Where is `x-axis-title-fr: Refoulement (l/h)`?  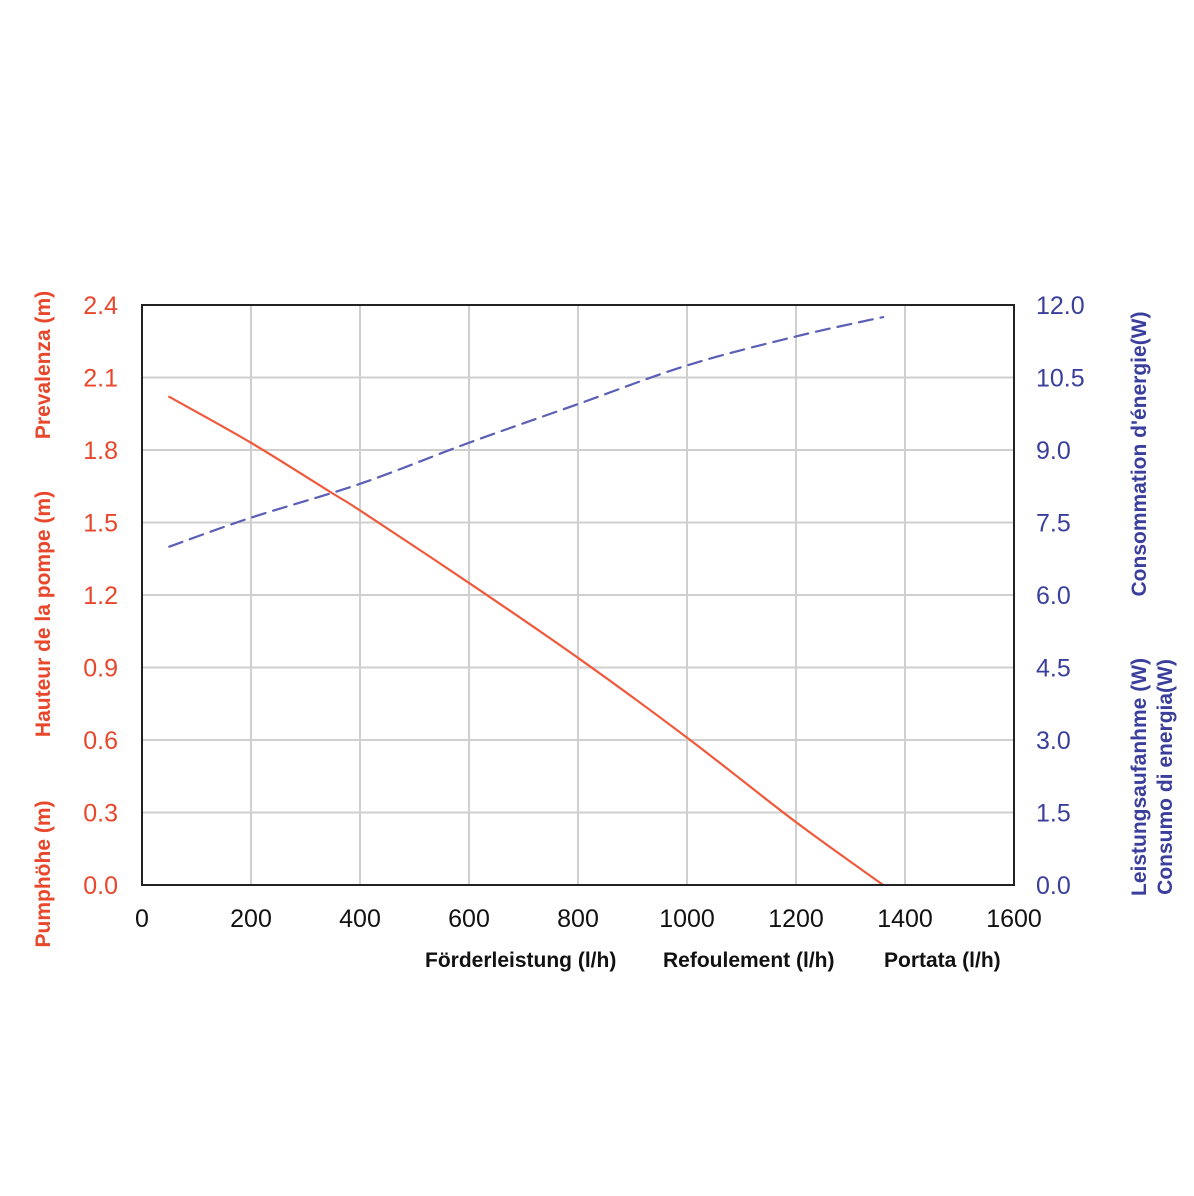 x-axis-title-fr: Refoulement (l/h) is located at coordinates (749, 960).